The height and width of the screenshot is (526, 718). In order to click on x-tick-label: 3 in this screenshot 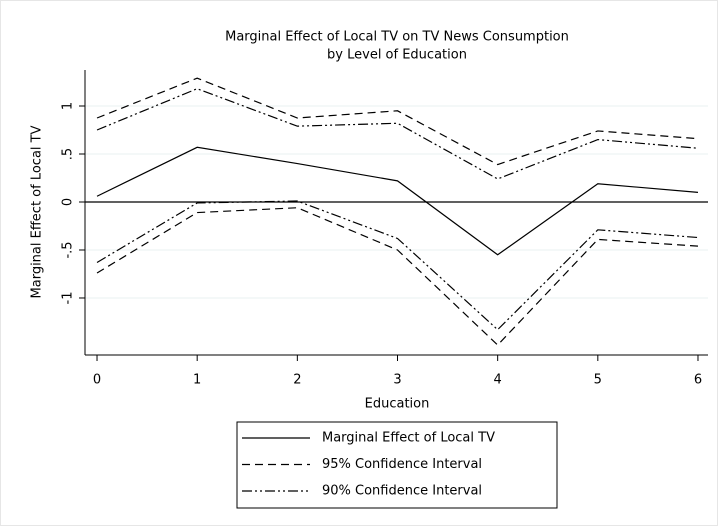, I will do `click(397, 380)`.